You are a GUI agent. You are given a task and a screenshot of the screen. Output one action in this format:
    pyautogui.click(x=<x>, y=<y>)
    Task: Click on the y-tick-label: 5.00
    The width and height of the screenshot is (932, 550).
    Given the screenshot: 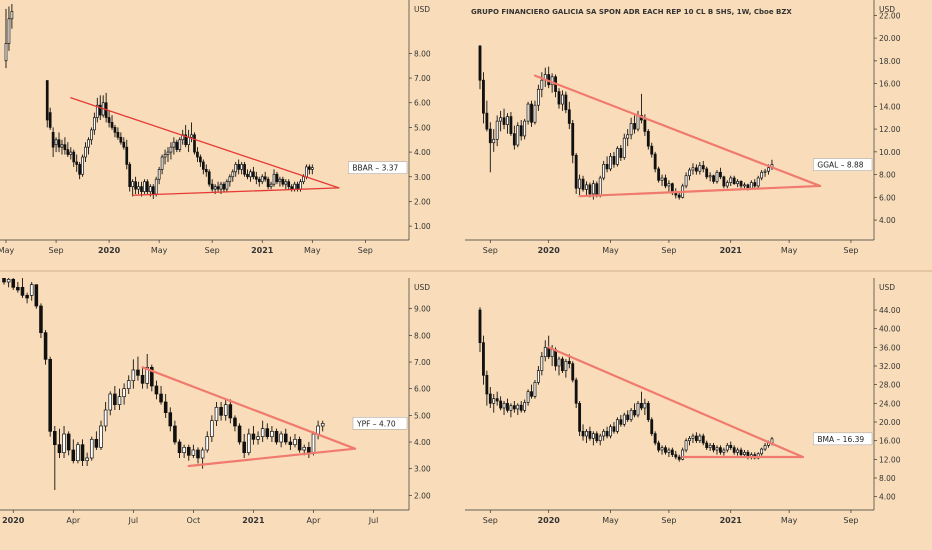 What is the action you would take?
    pyautogui.click(x=422, y=415)
    